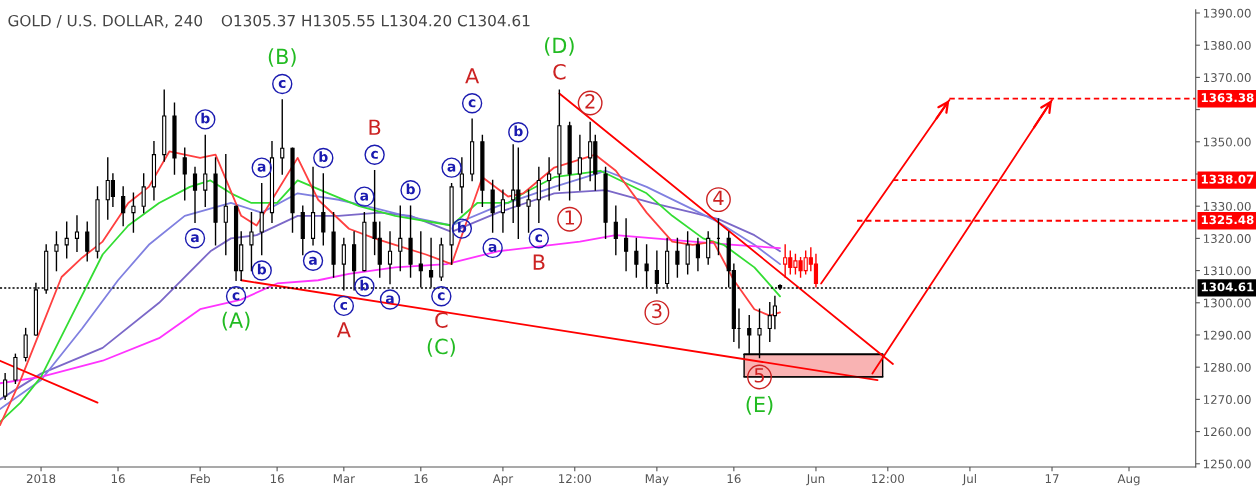 The image size is (1256, 489). I want to click on y-tick-label: 1280.00, so click(1227, 367).